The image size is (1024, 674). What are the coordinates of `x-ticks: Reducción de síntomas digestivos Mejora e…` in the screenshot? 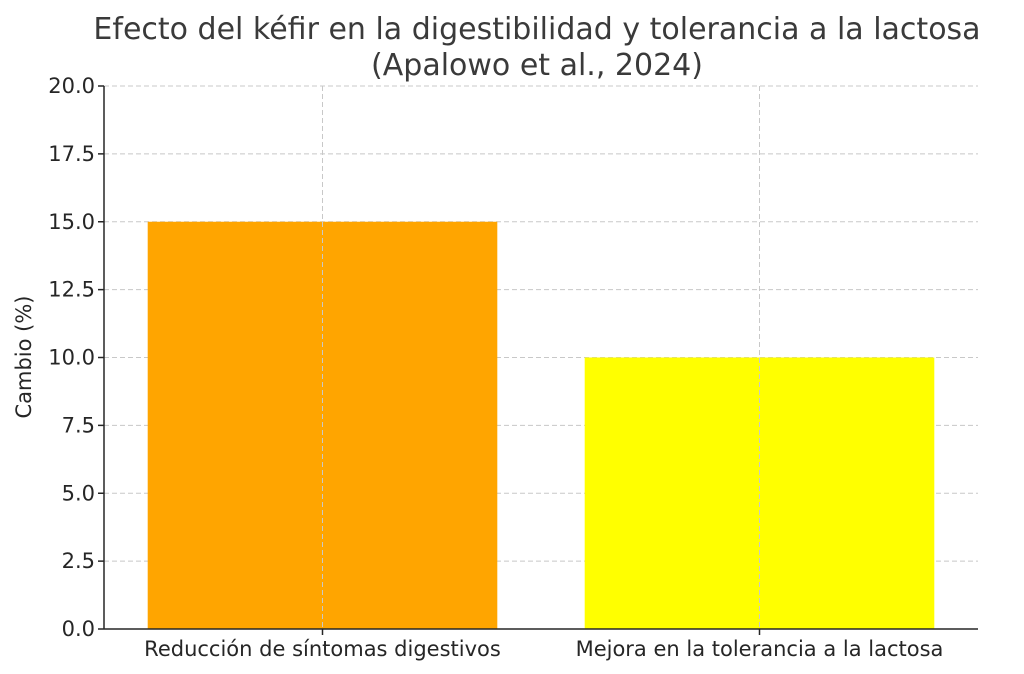 It's located at (543, 645).